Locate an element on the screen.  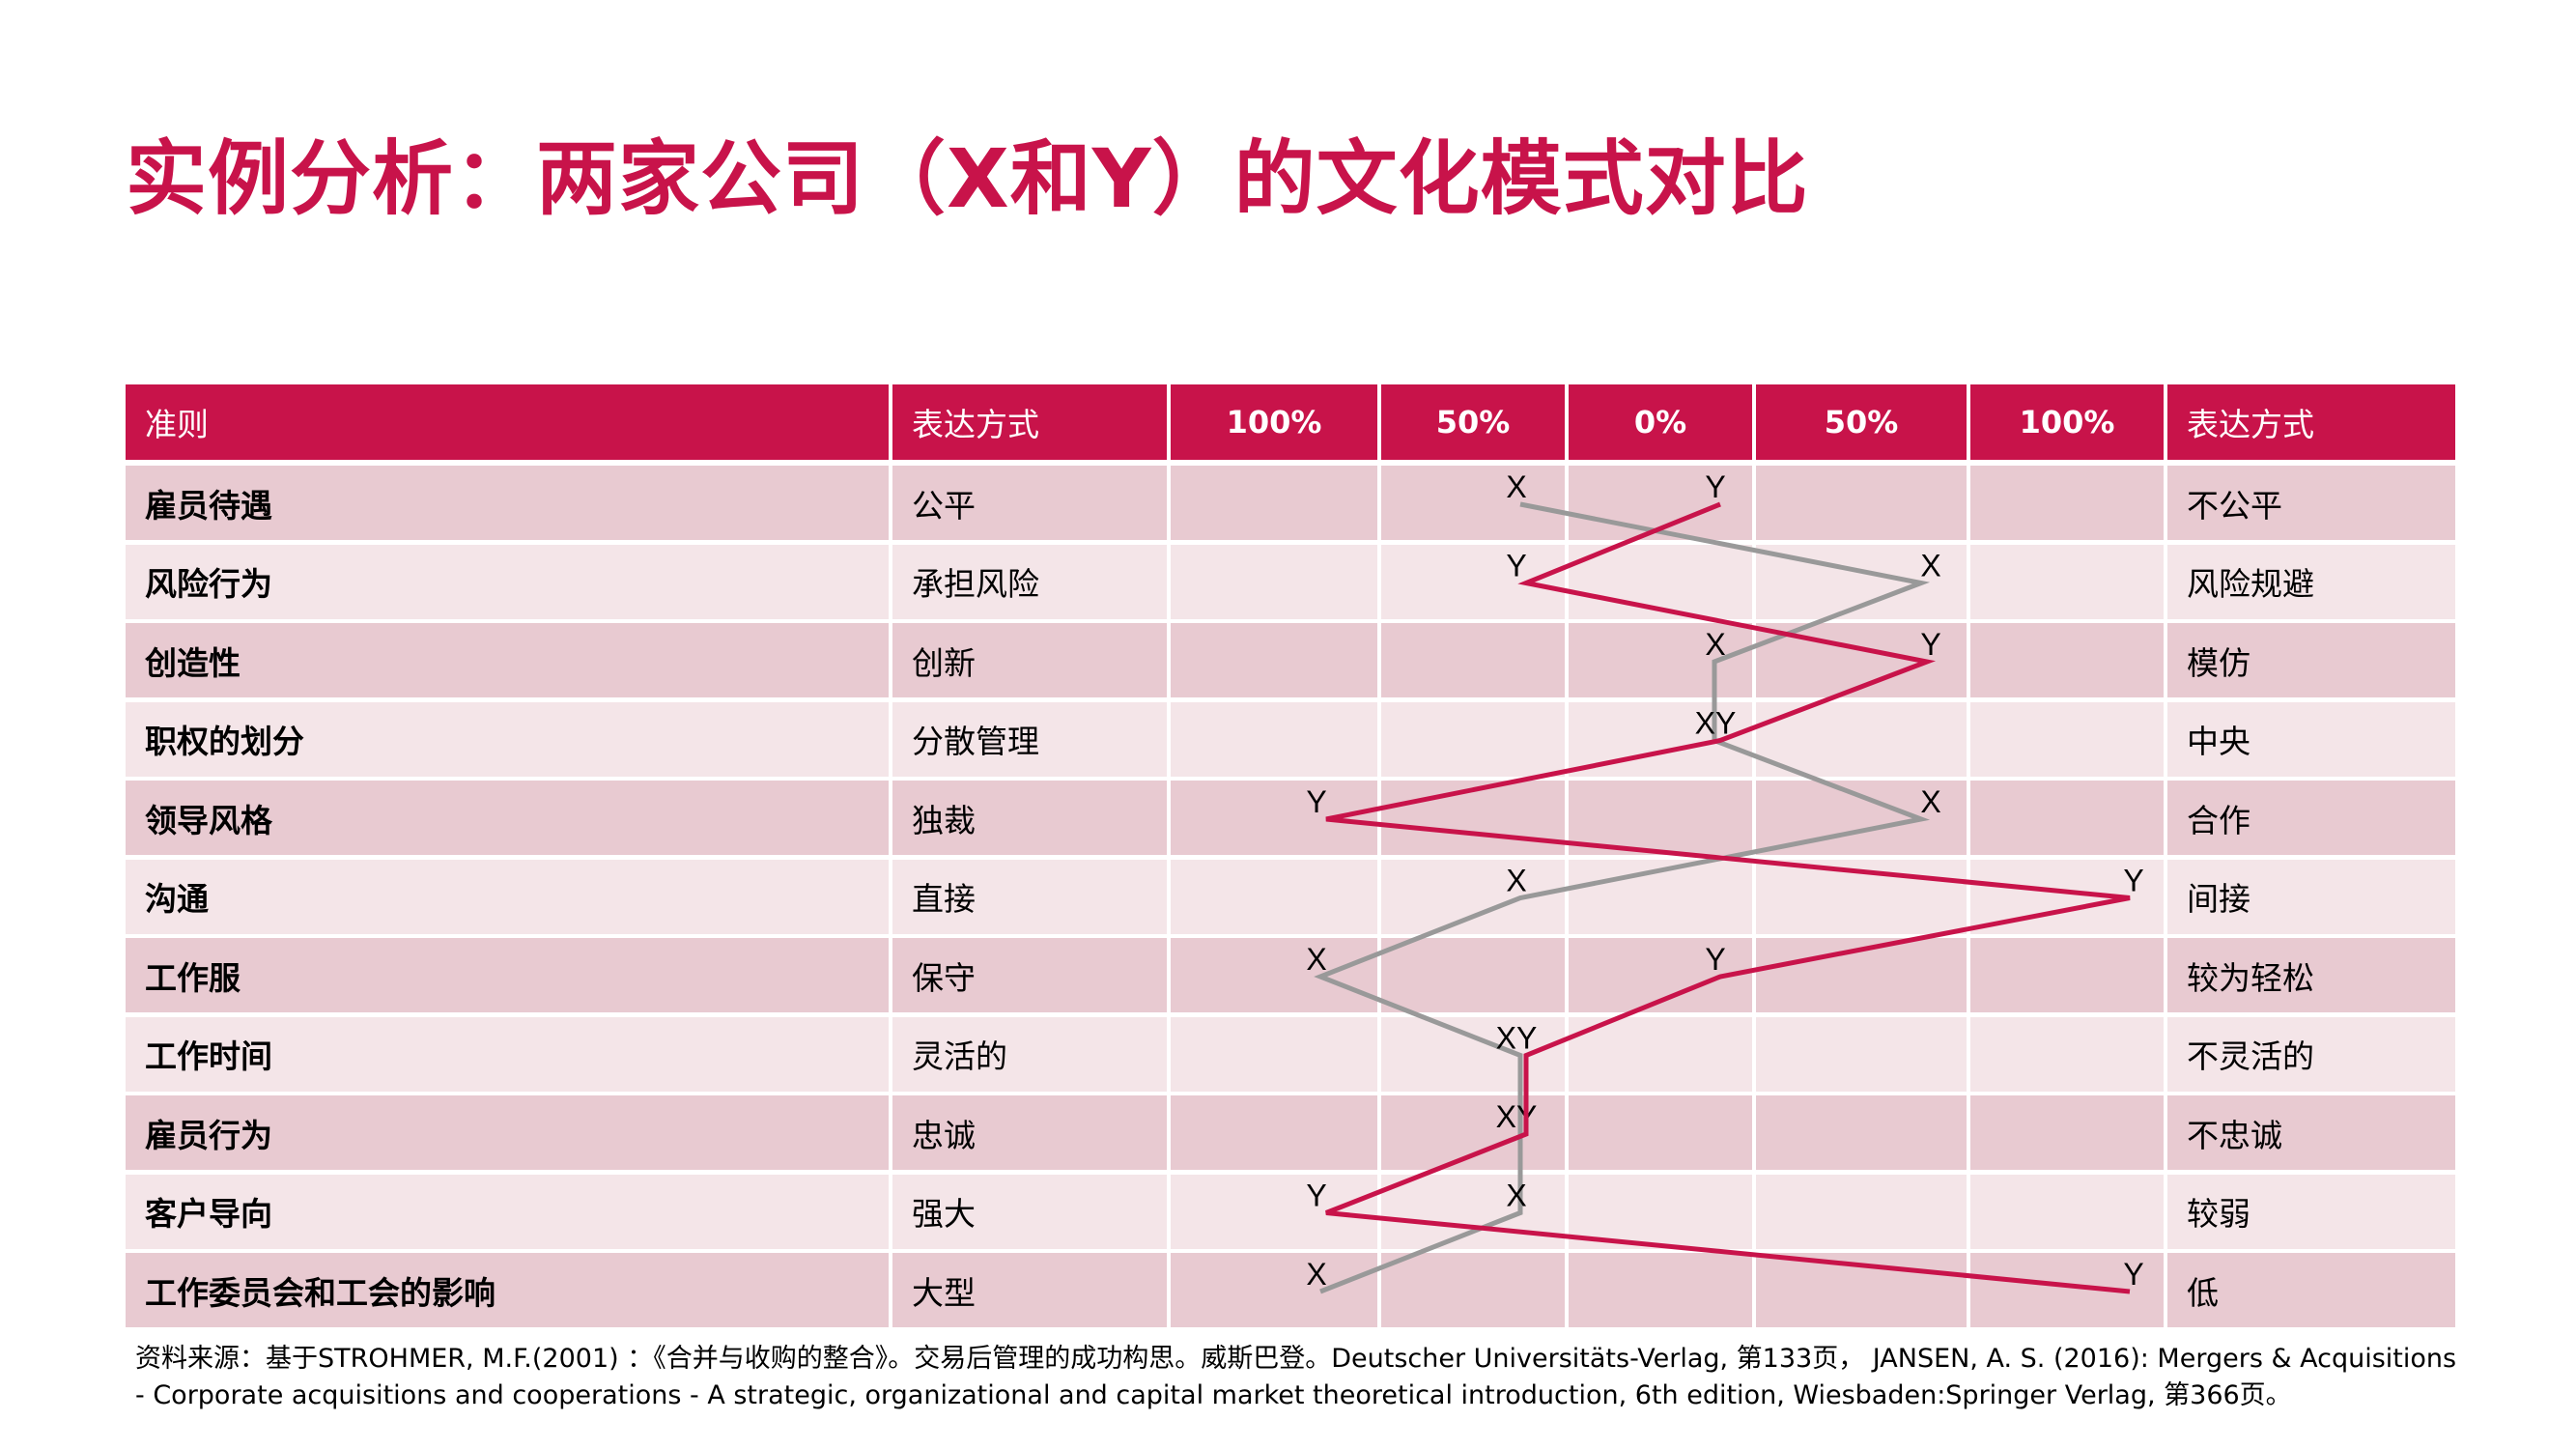
left-expression: 灵活的 is located at coordinates (1029, 1054).